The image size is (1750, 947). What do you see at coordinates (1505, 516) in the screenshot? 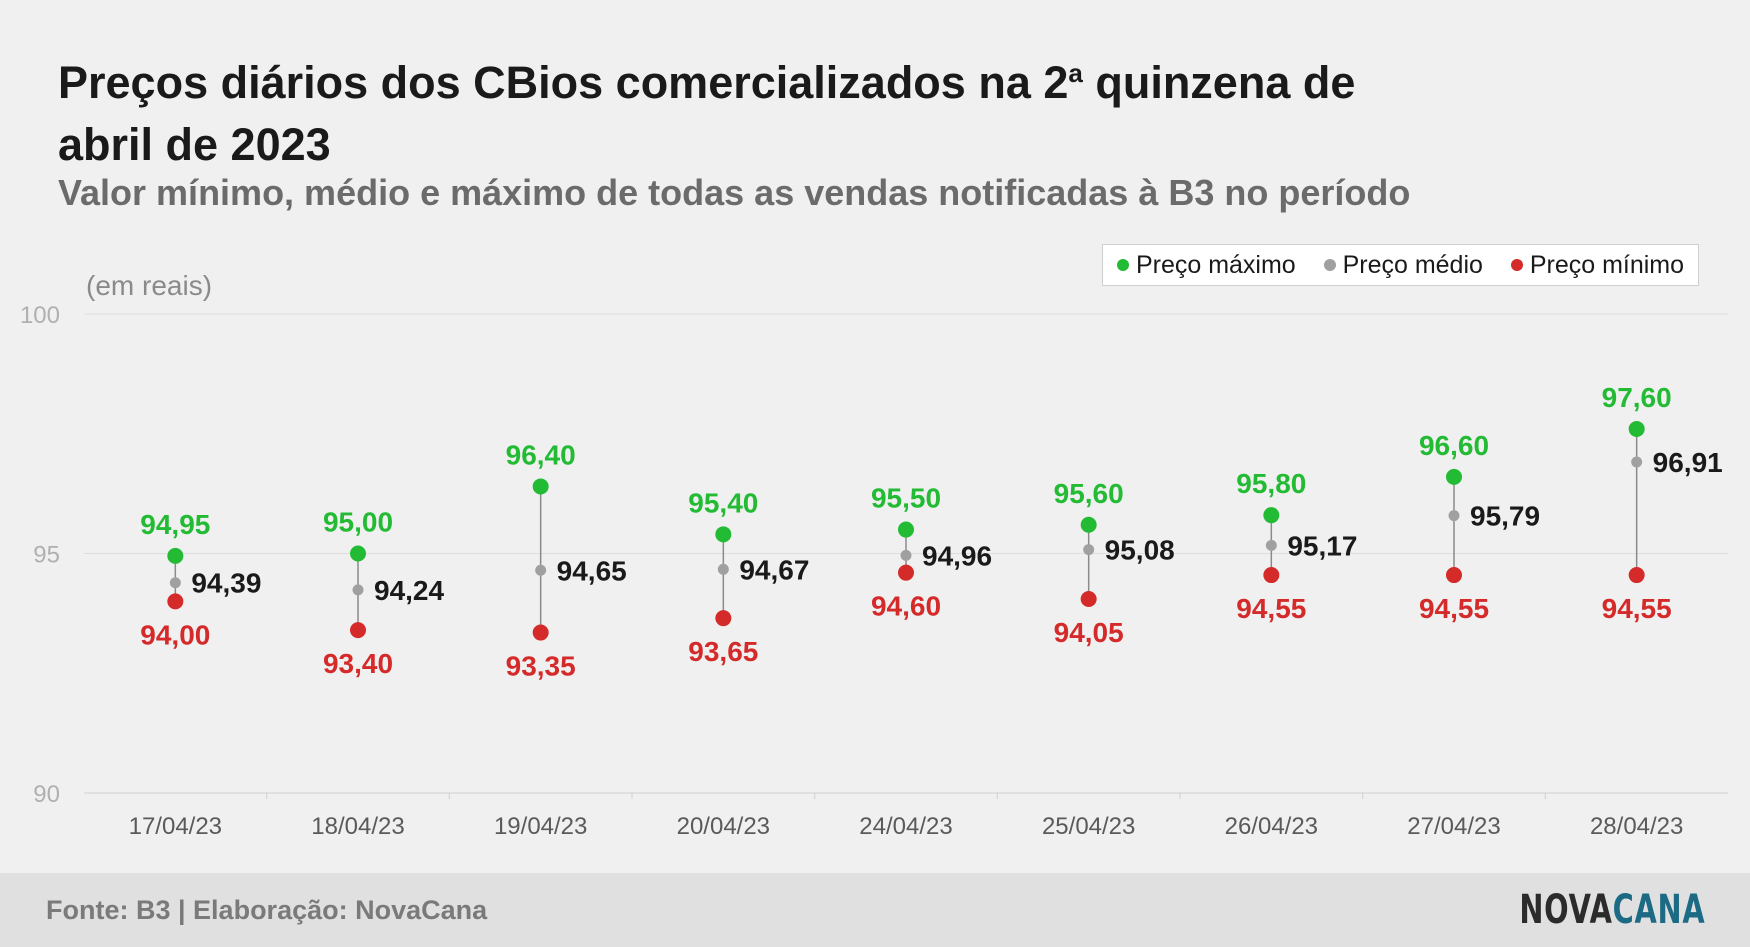
I see `avg-value-label: 95,79` at bounding box center [1505, 516].